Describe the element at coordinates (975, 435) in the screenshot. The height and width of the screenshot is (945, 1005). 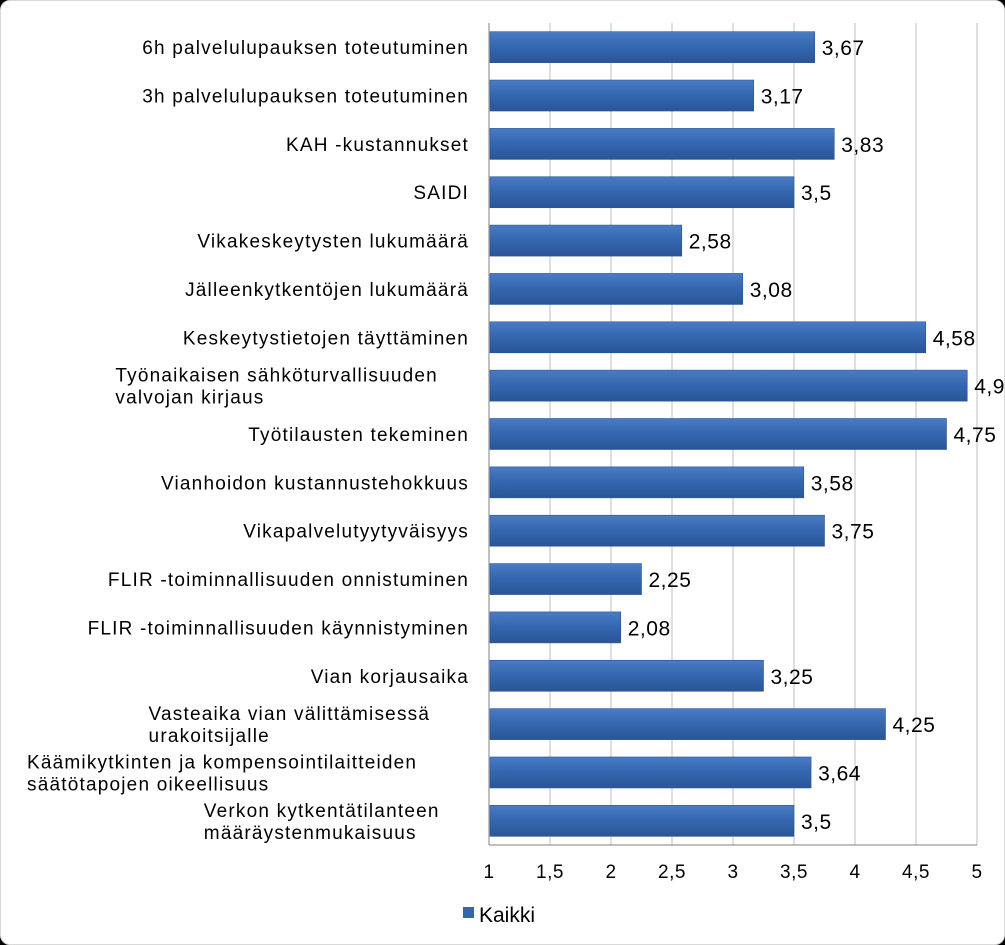
I see `value-label: 4,75` at that location.